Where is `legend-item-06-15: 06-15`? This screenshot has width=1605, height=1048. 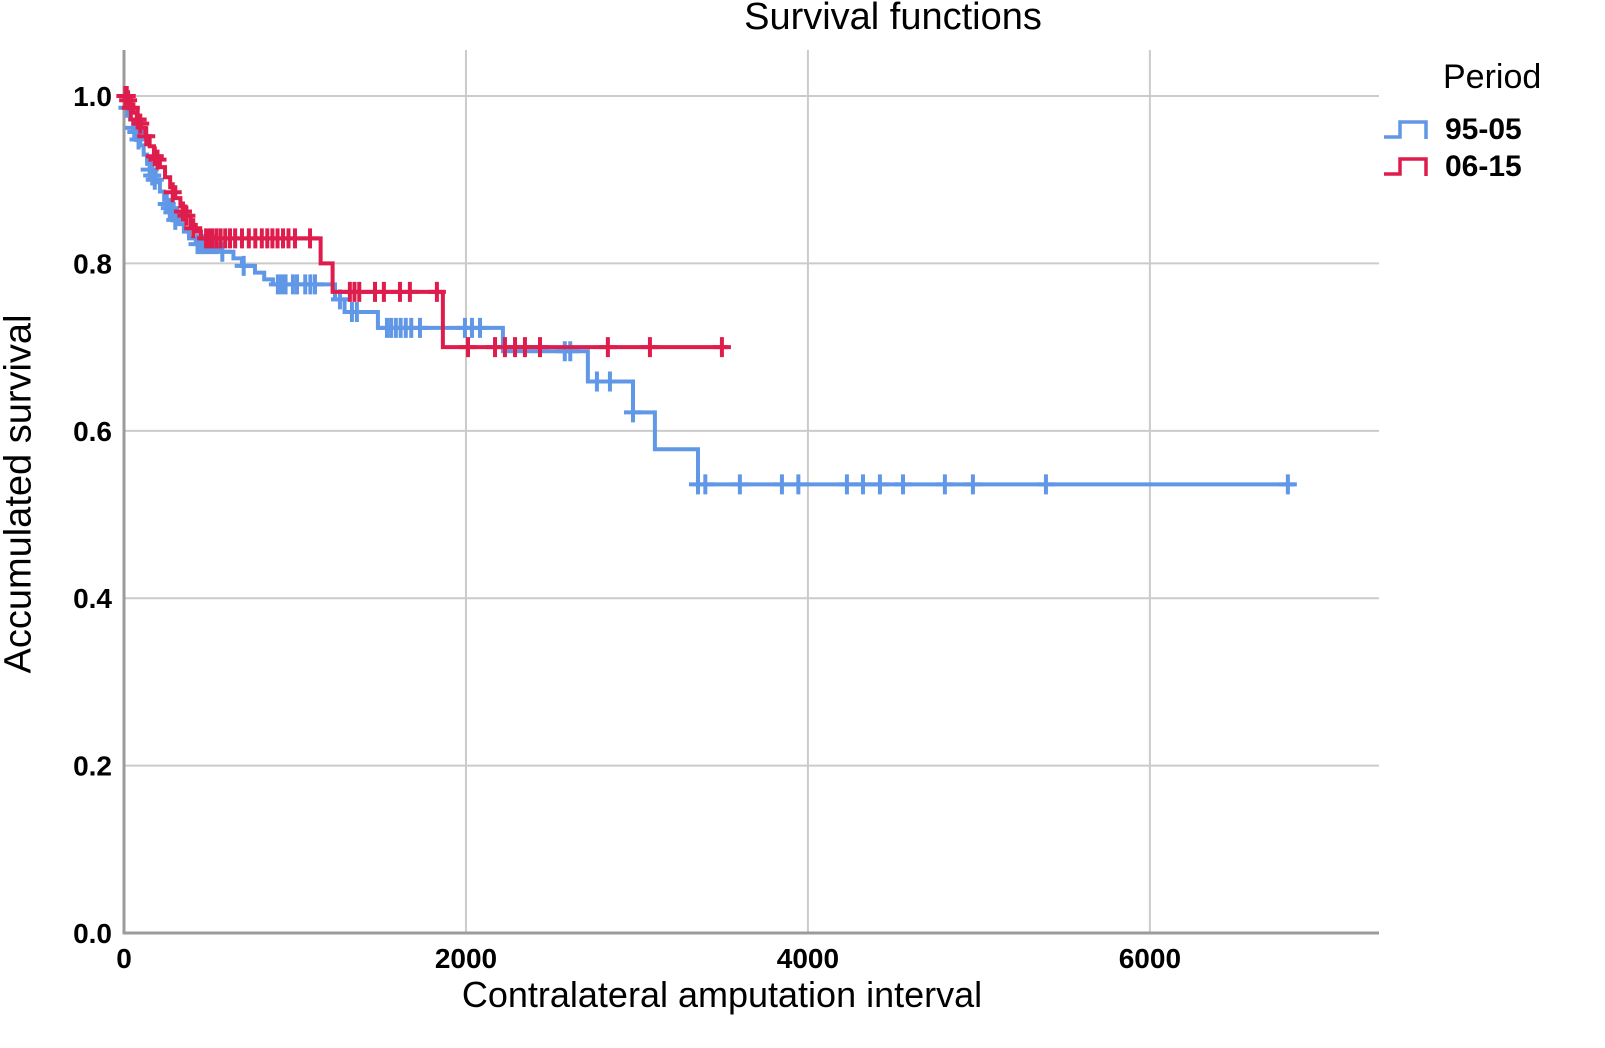 legend-item-06-15: 06-15 is located at coordinates (1461, 166).